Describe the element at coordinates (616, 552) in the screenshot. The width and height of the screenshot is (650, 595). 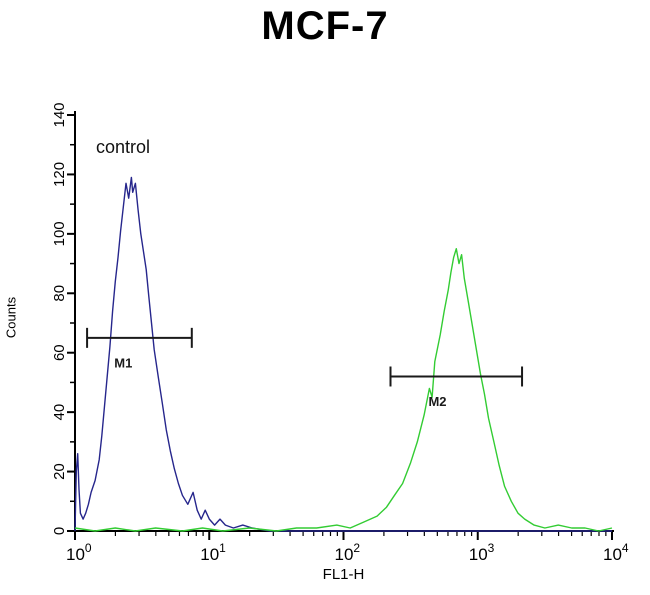
I see `x-tick-label: 10⁴` at that location.